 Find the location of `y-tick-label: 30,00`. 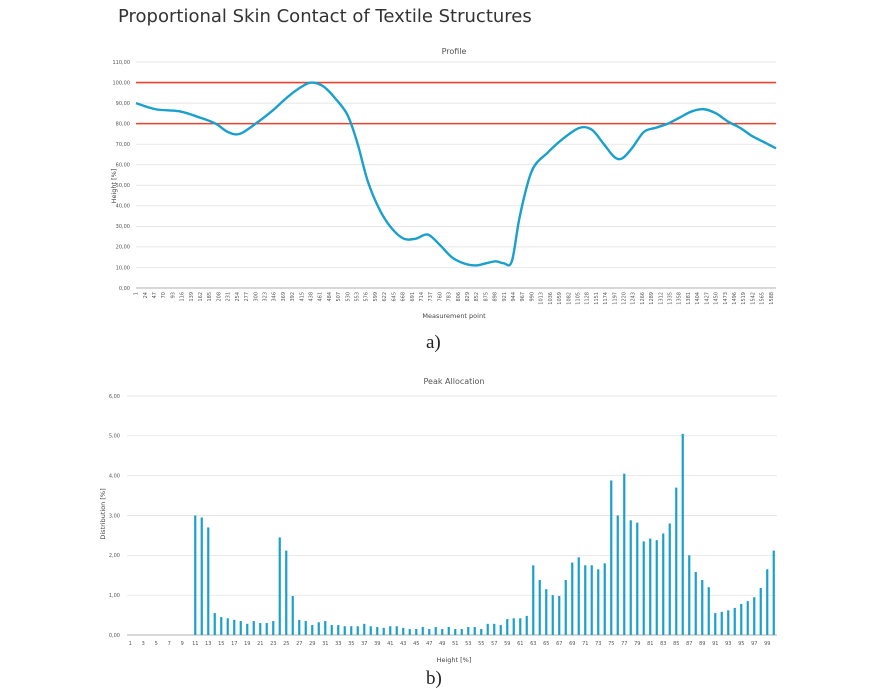

y-tick-label: 30,00 is located at coordinates (123, 227).